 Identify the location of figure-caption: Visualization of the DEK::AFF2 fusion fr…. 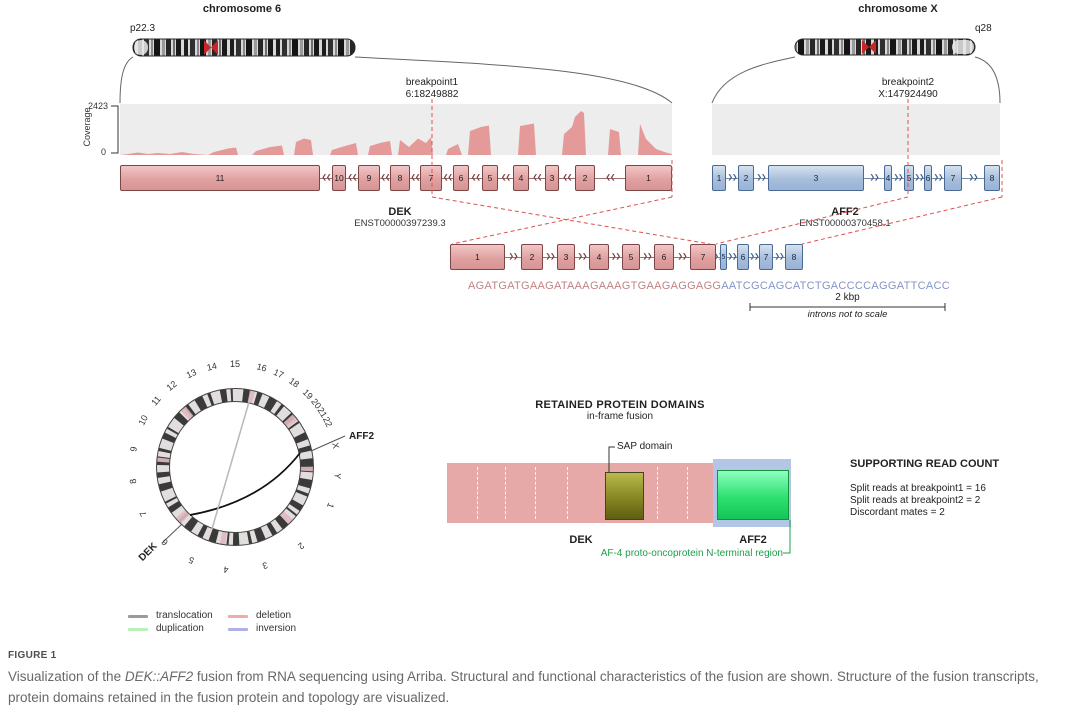
(540, 687).